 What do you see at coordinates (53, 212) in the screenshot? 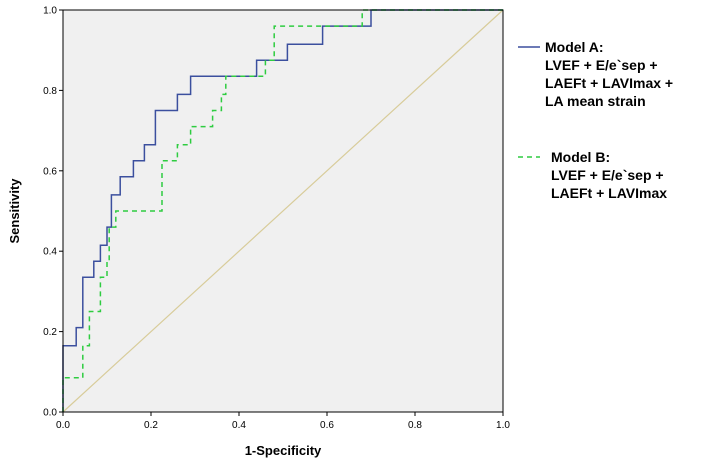
I see `y-axis: 0.0 0.2 0.4 0.6 0.8 1.0` at bounding box center [53, 212].